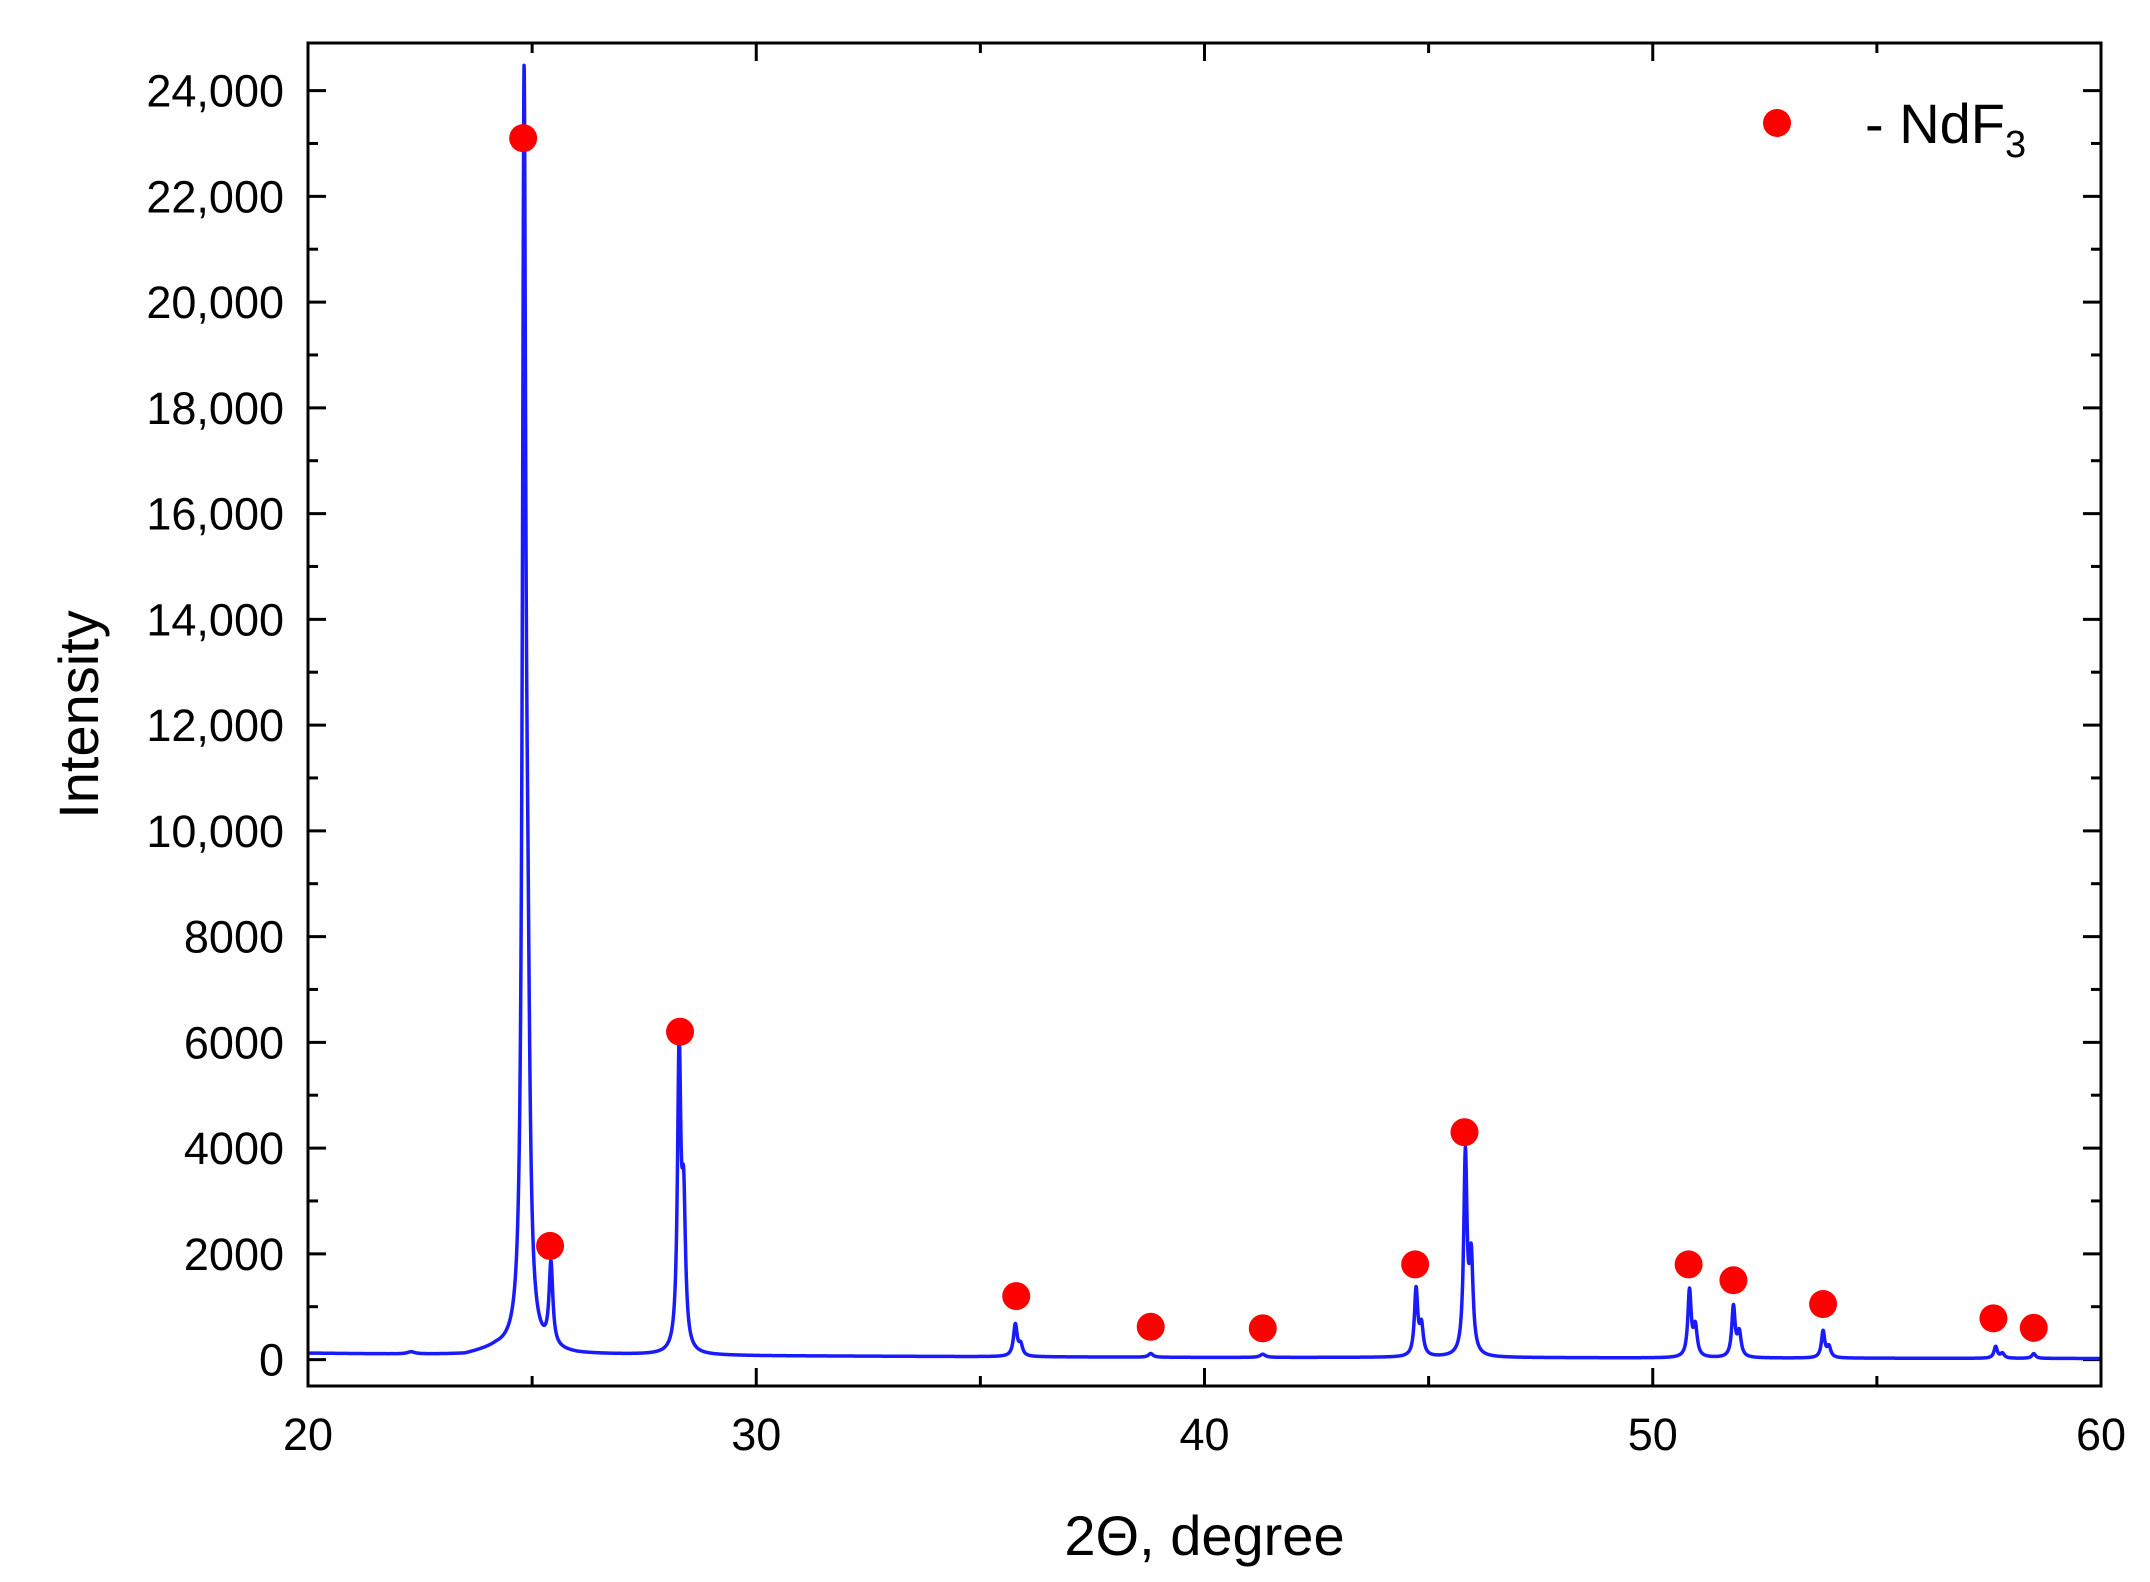 The image size is (2150, 1582). What do you see at coordinates (215, 408) in the screenshot?
I see `y-tick-label: 18,000` at bounding box center [215, 408].